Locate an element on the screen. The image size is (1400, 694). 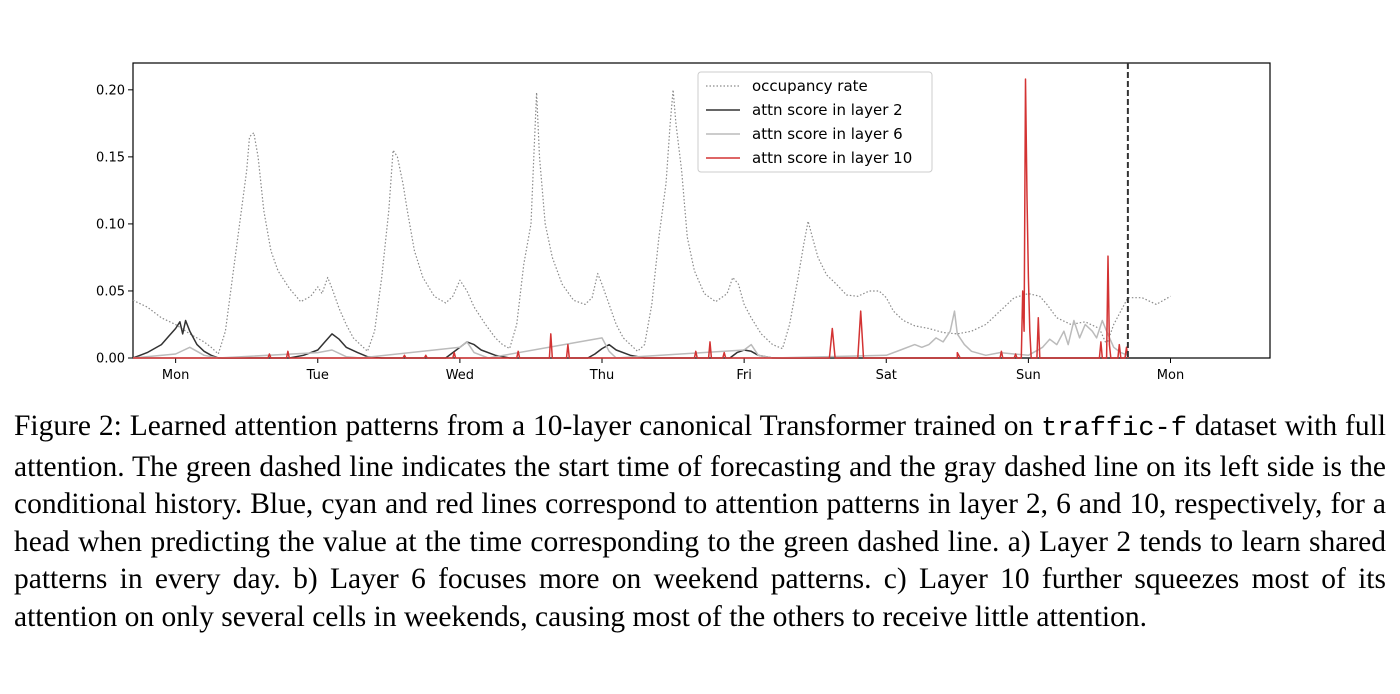
x-tick-label: Wed is located at coordinates (460, 375).